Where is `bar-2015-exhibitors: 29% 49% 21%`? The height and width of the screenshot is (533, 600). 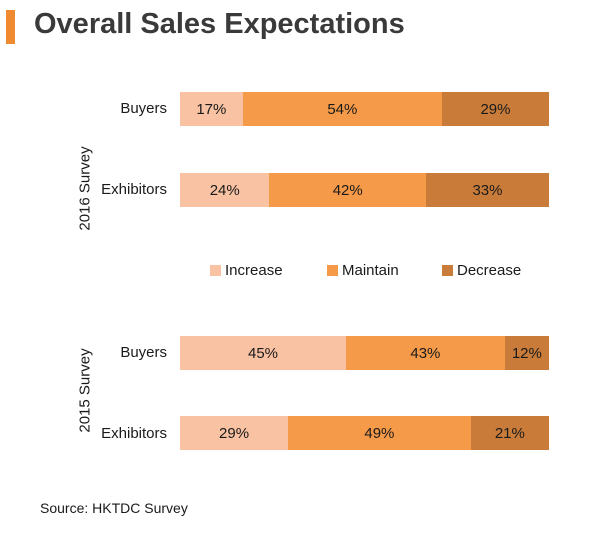
bar-2015-exhibitors: 29% 49% 21% is located at coordinates (364, 433).